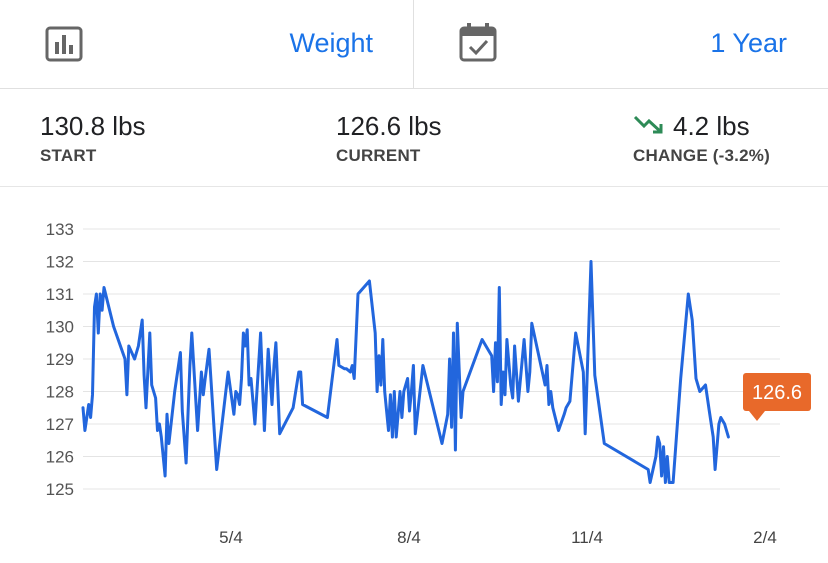 This screenshot has width=828, height=563. I want to click on y-axis-labels: 133 132 131 130 129 128 127 126 125, so click(60, 359).